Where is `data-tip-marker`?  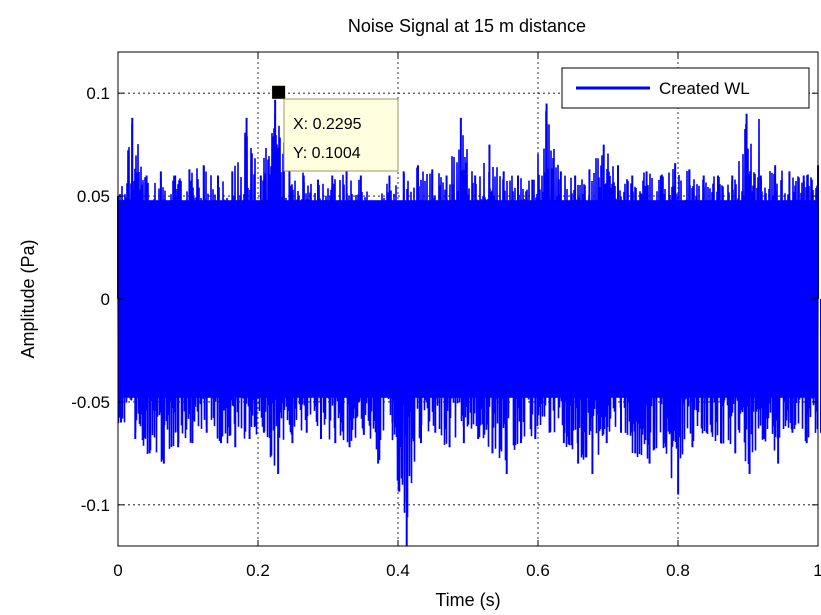
data-tip-marker is located at coordinates (279, 92).